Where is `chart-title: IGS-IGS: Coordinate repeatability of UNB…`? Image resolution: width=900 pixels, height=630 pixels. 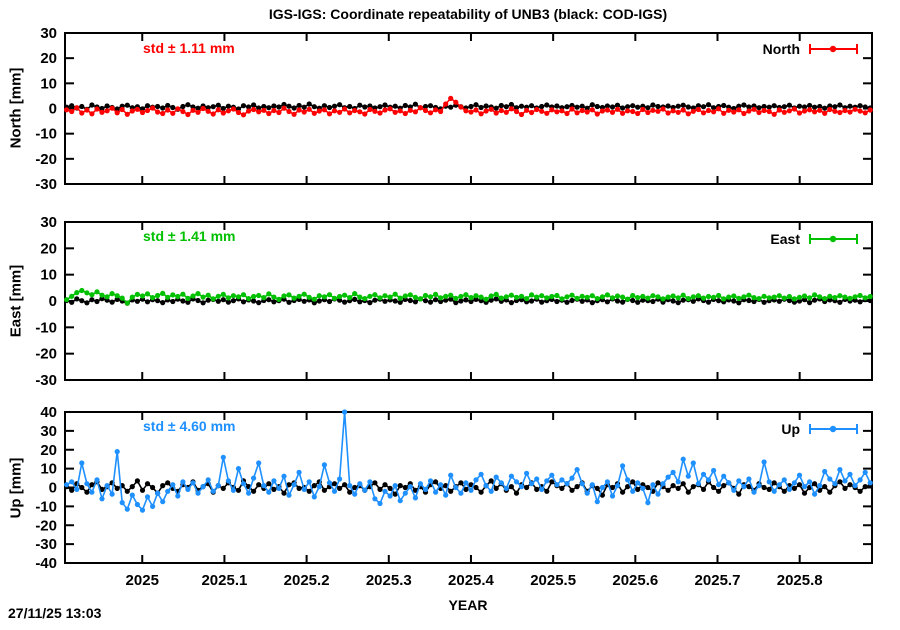 chart-title: IGS-IGS: Coordinate repeatability of UNB… is located at coordinates (468, 14).